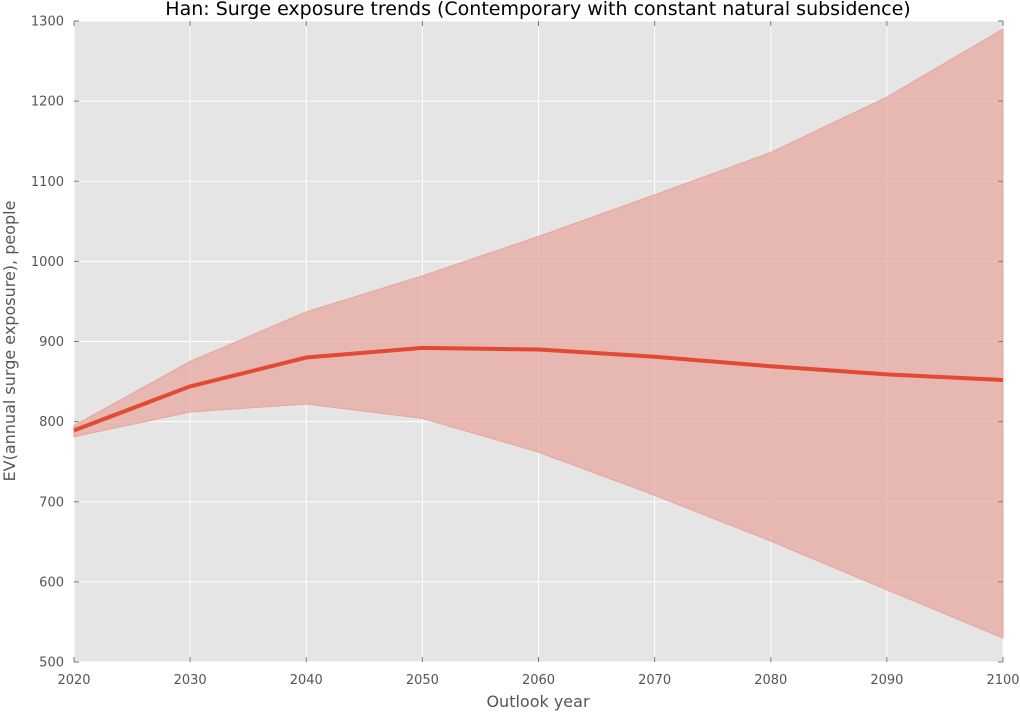 The height and width of the screenshot is (712, 1020). Describe the element at coordinates (51, 502) in the screenshot. I see `y-tick-label: 700` at that location.